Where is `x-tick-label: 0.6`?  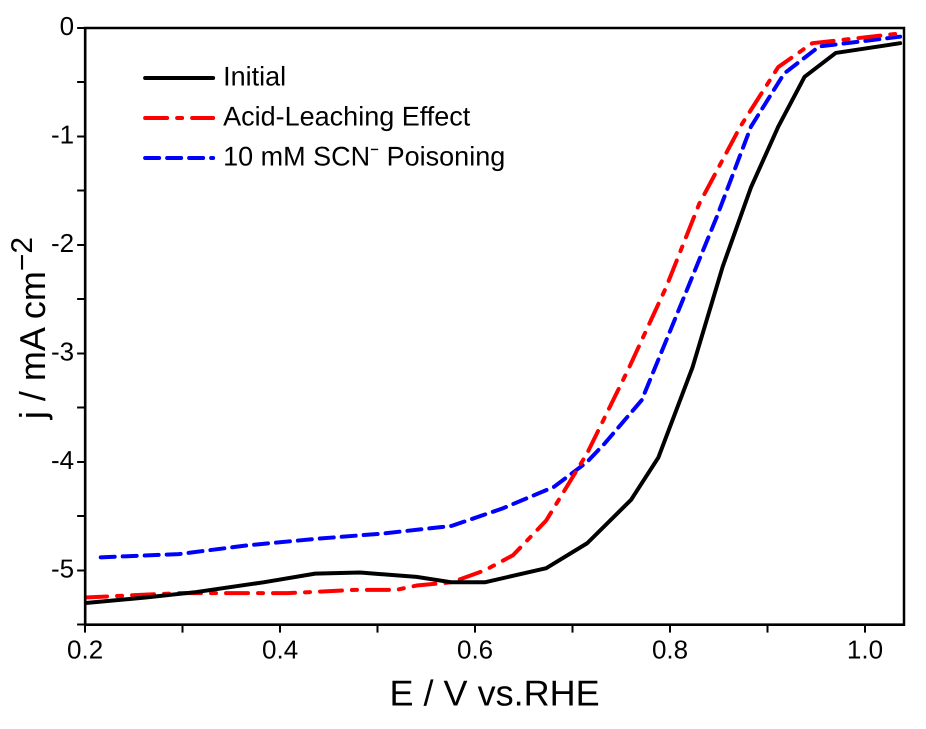 x-tick-label: 0.6 is located at coordinates (475, 649).